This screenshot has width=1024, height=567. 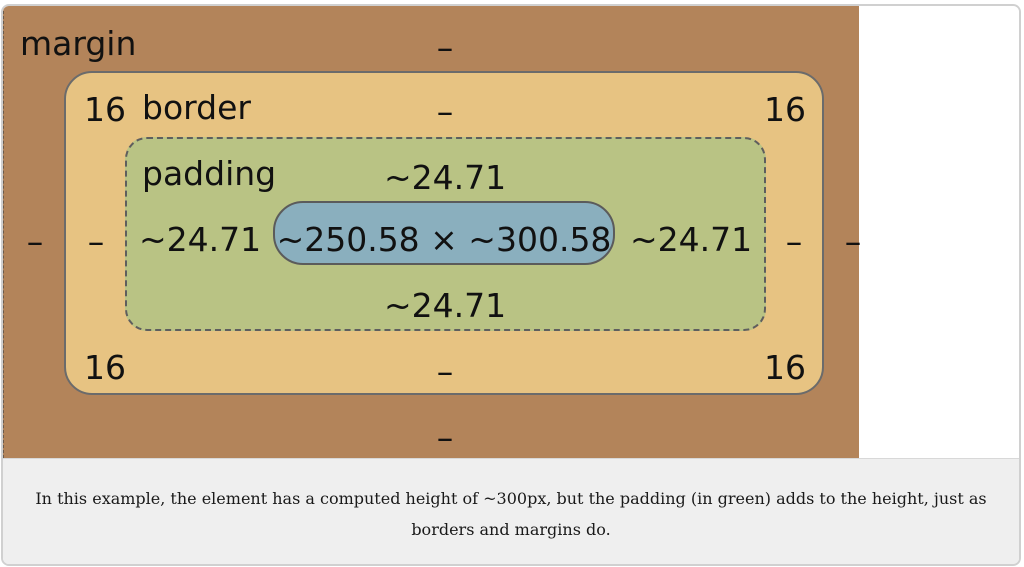 I want to click on padding-label: padding, so click(x=209, y=173).